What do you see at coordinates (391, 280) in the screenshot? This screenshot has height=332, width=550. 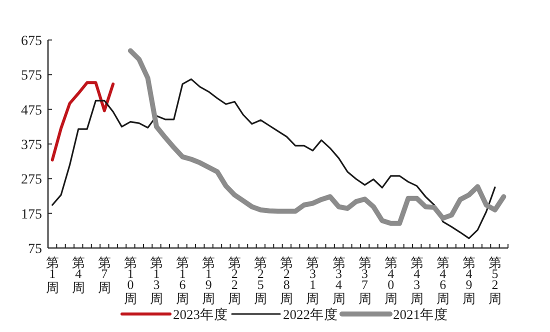 I see `x-tick-label: 第40周` at bounding box center [391, 280].